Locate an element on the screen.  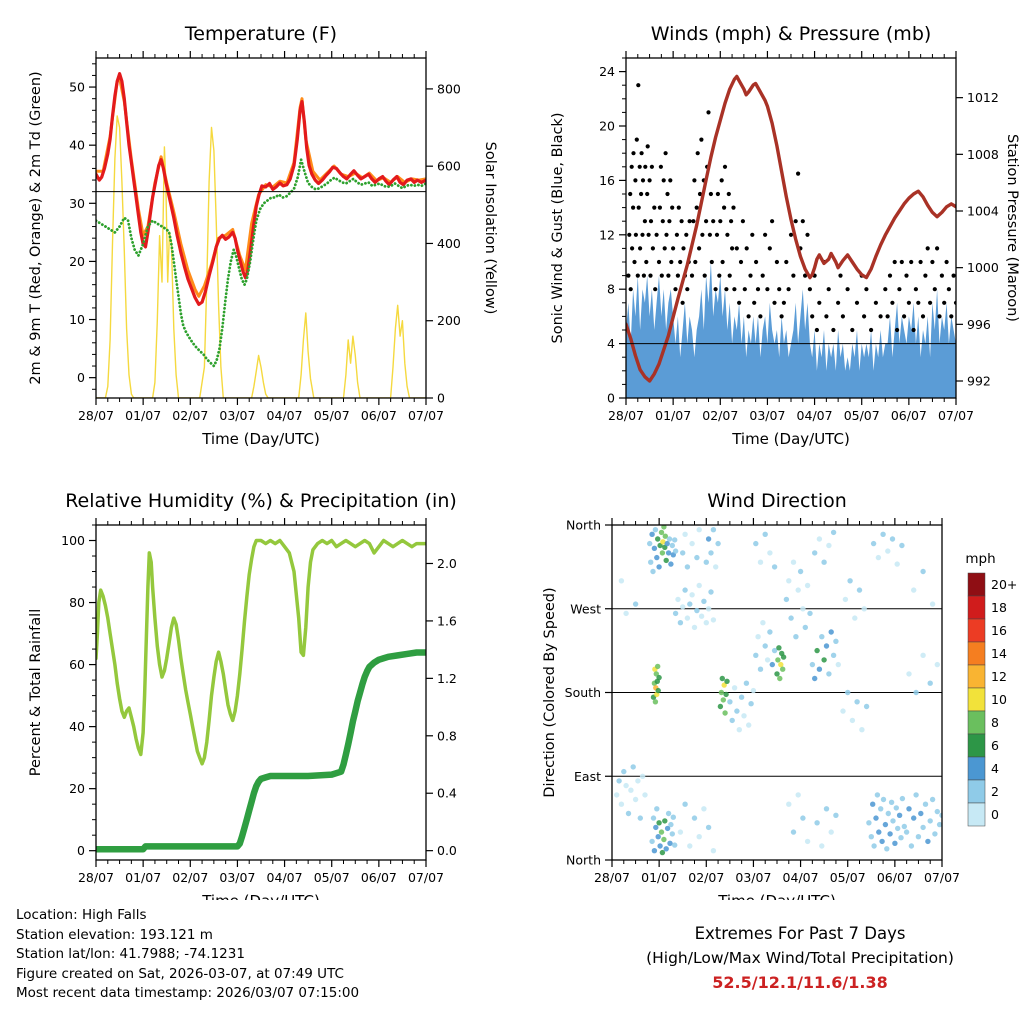
svg-text: West is located at coordinates (585, 608).